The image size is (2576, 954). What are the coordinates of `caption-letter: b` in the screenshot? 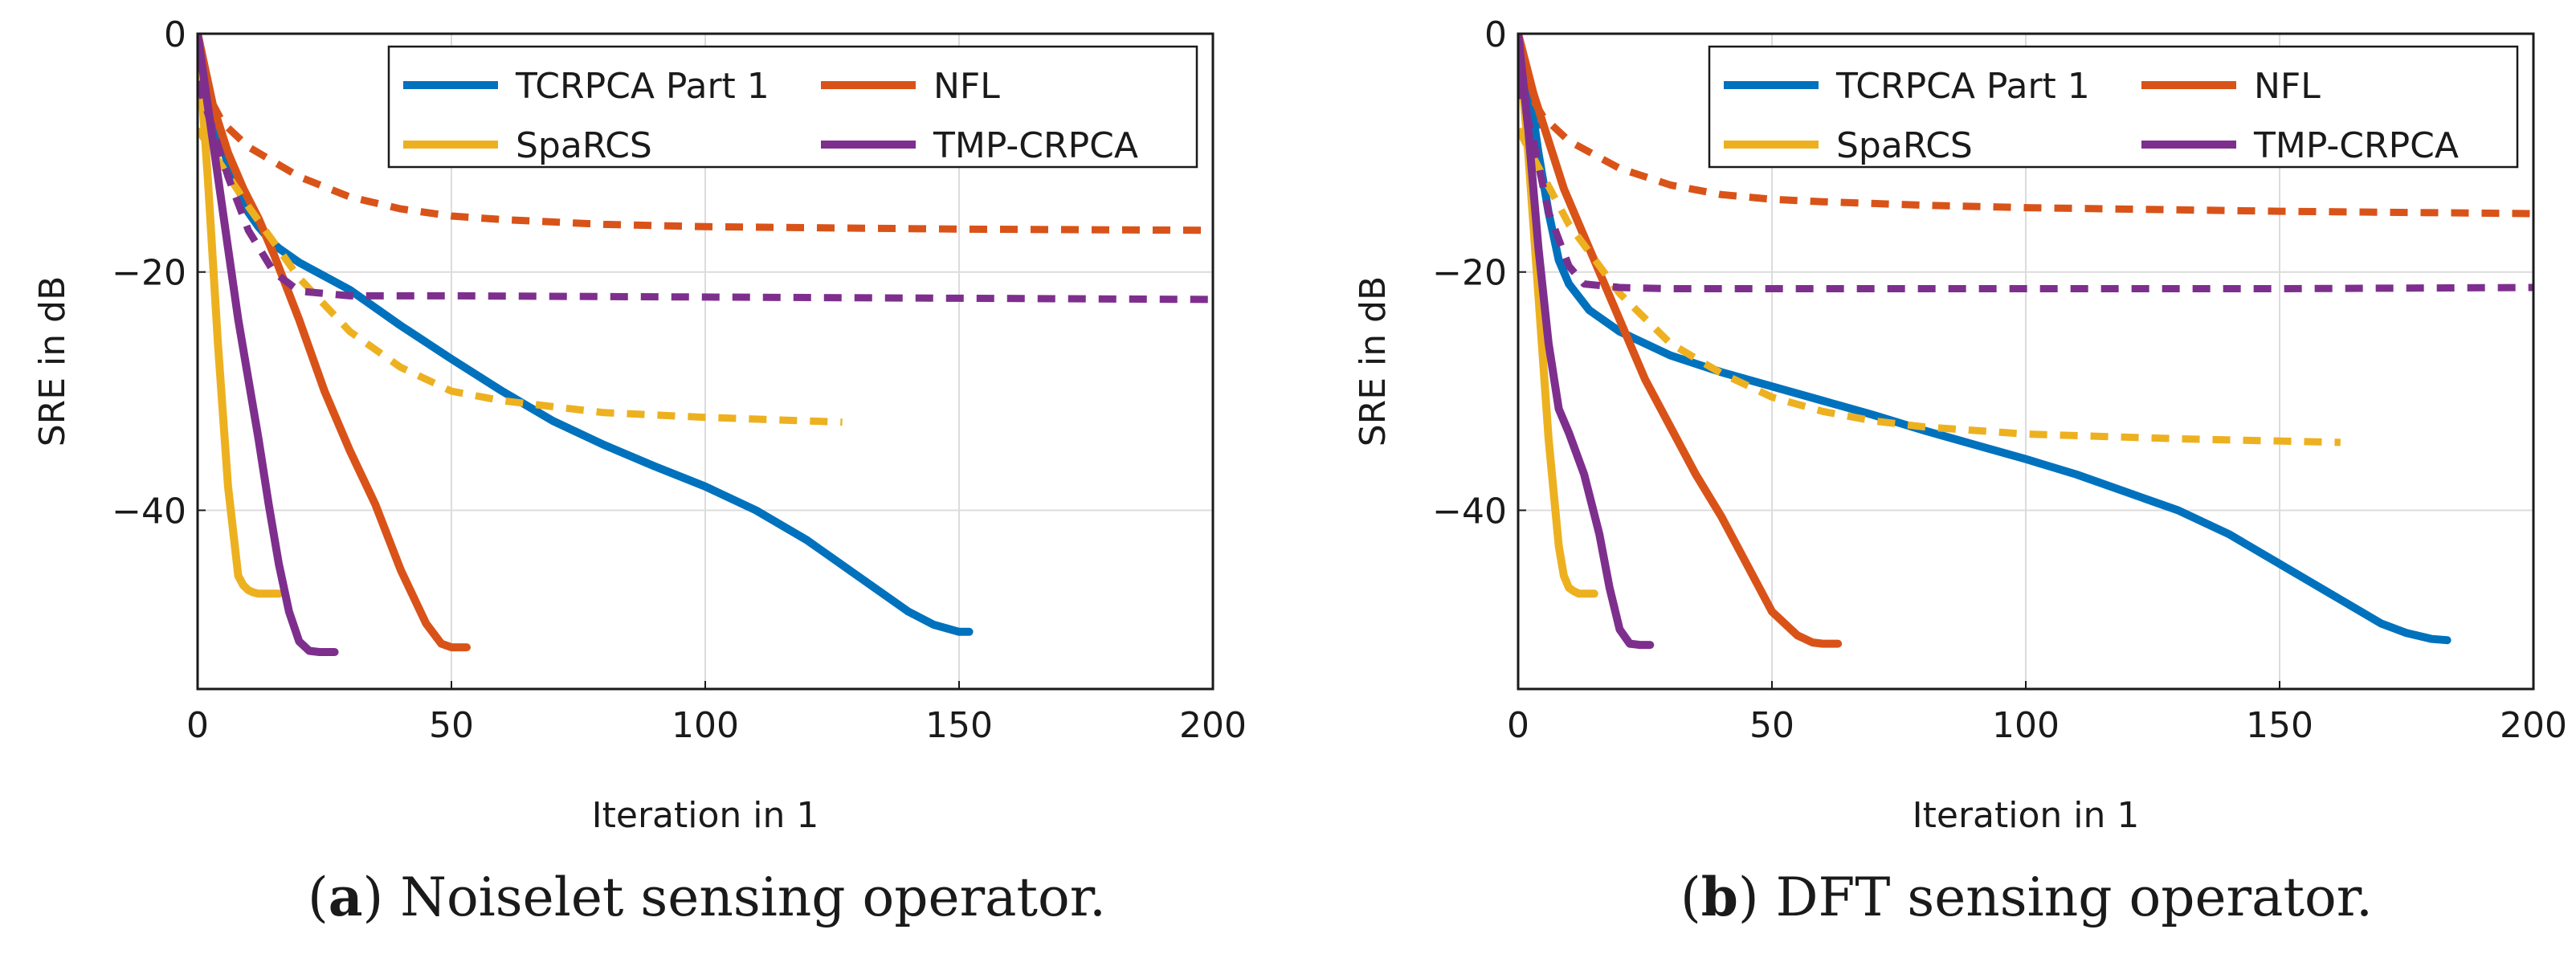 It's located at (1719, 897).